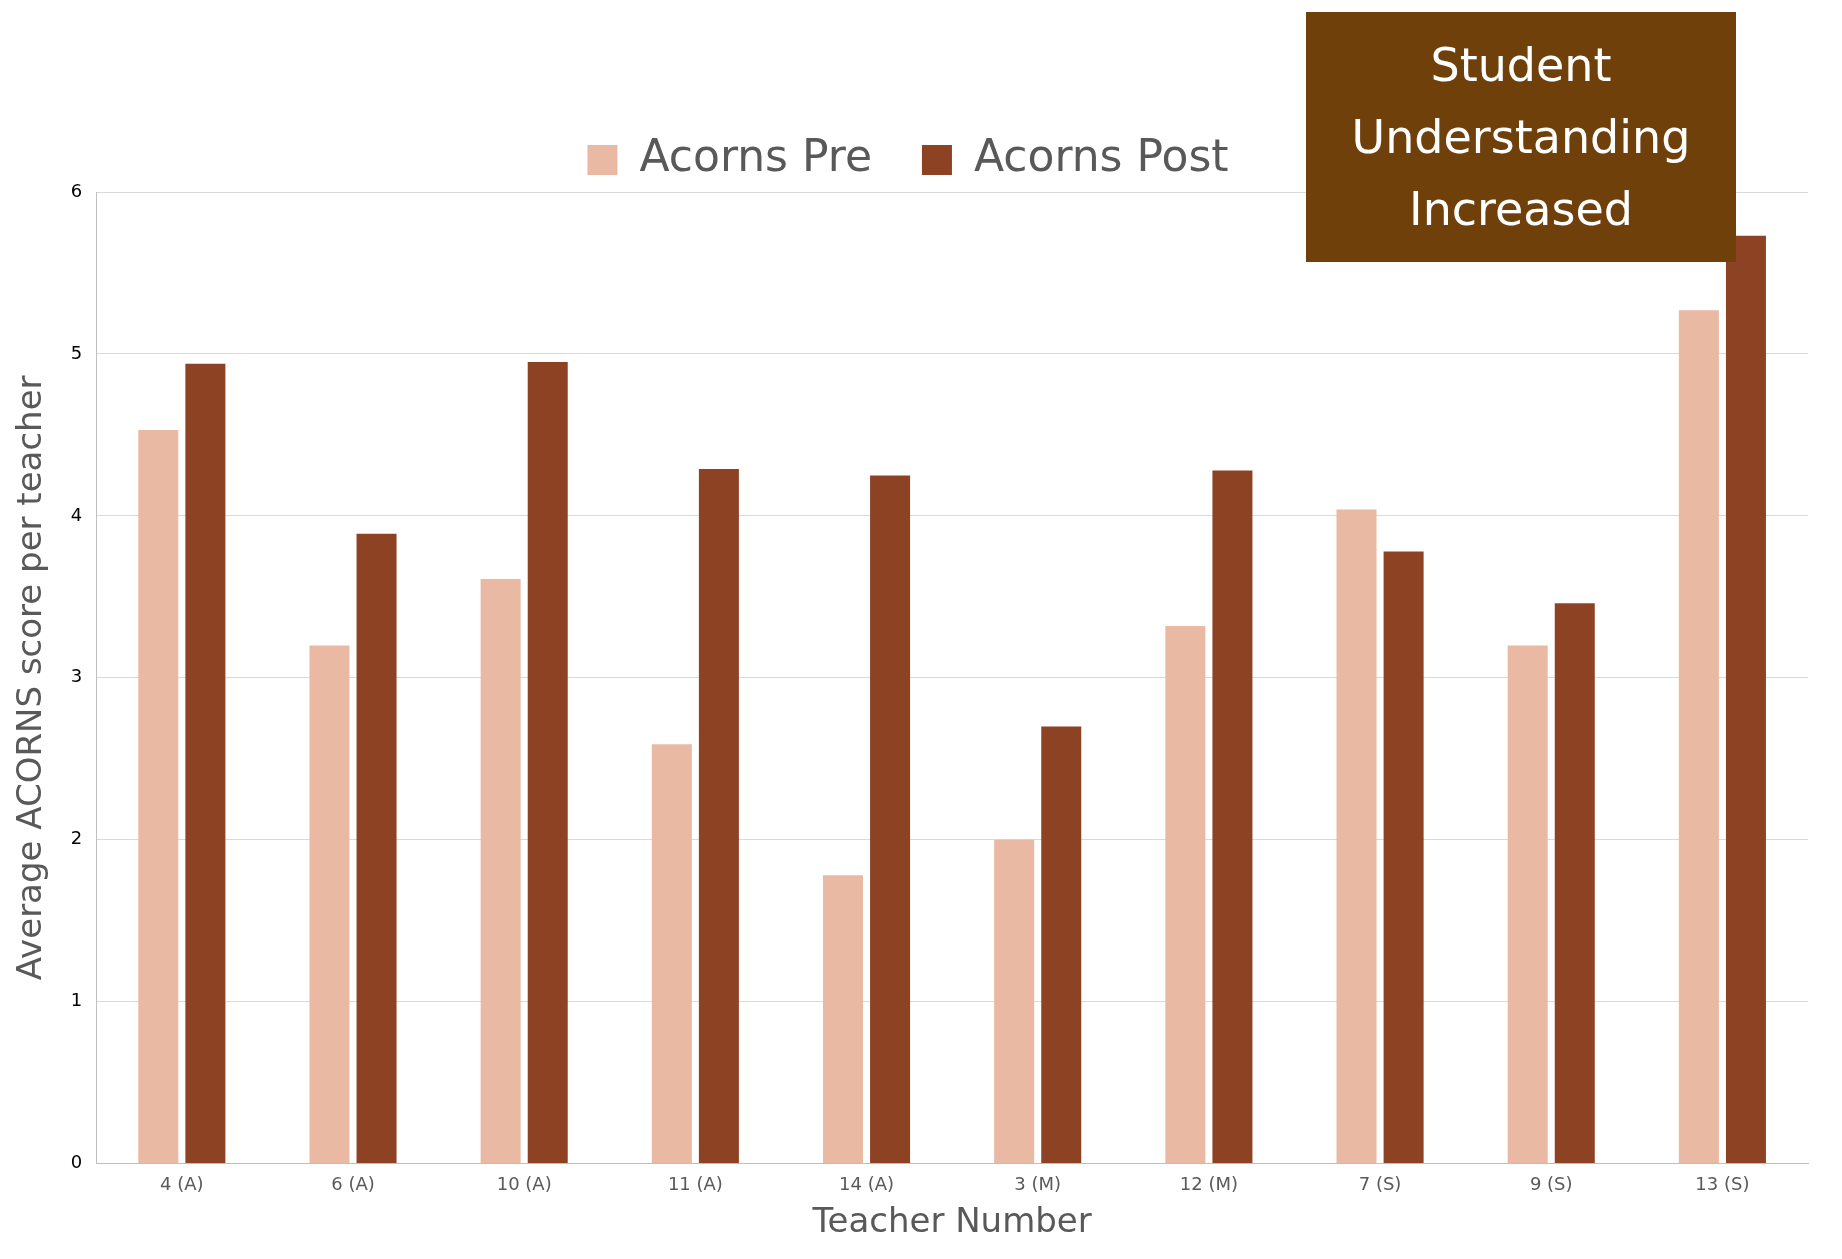 The width and height of the screenshot is (1842, 1259). I want to click on x-tick-label: 3 (M), so click(1038, 1184).